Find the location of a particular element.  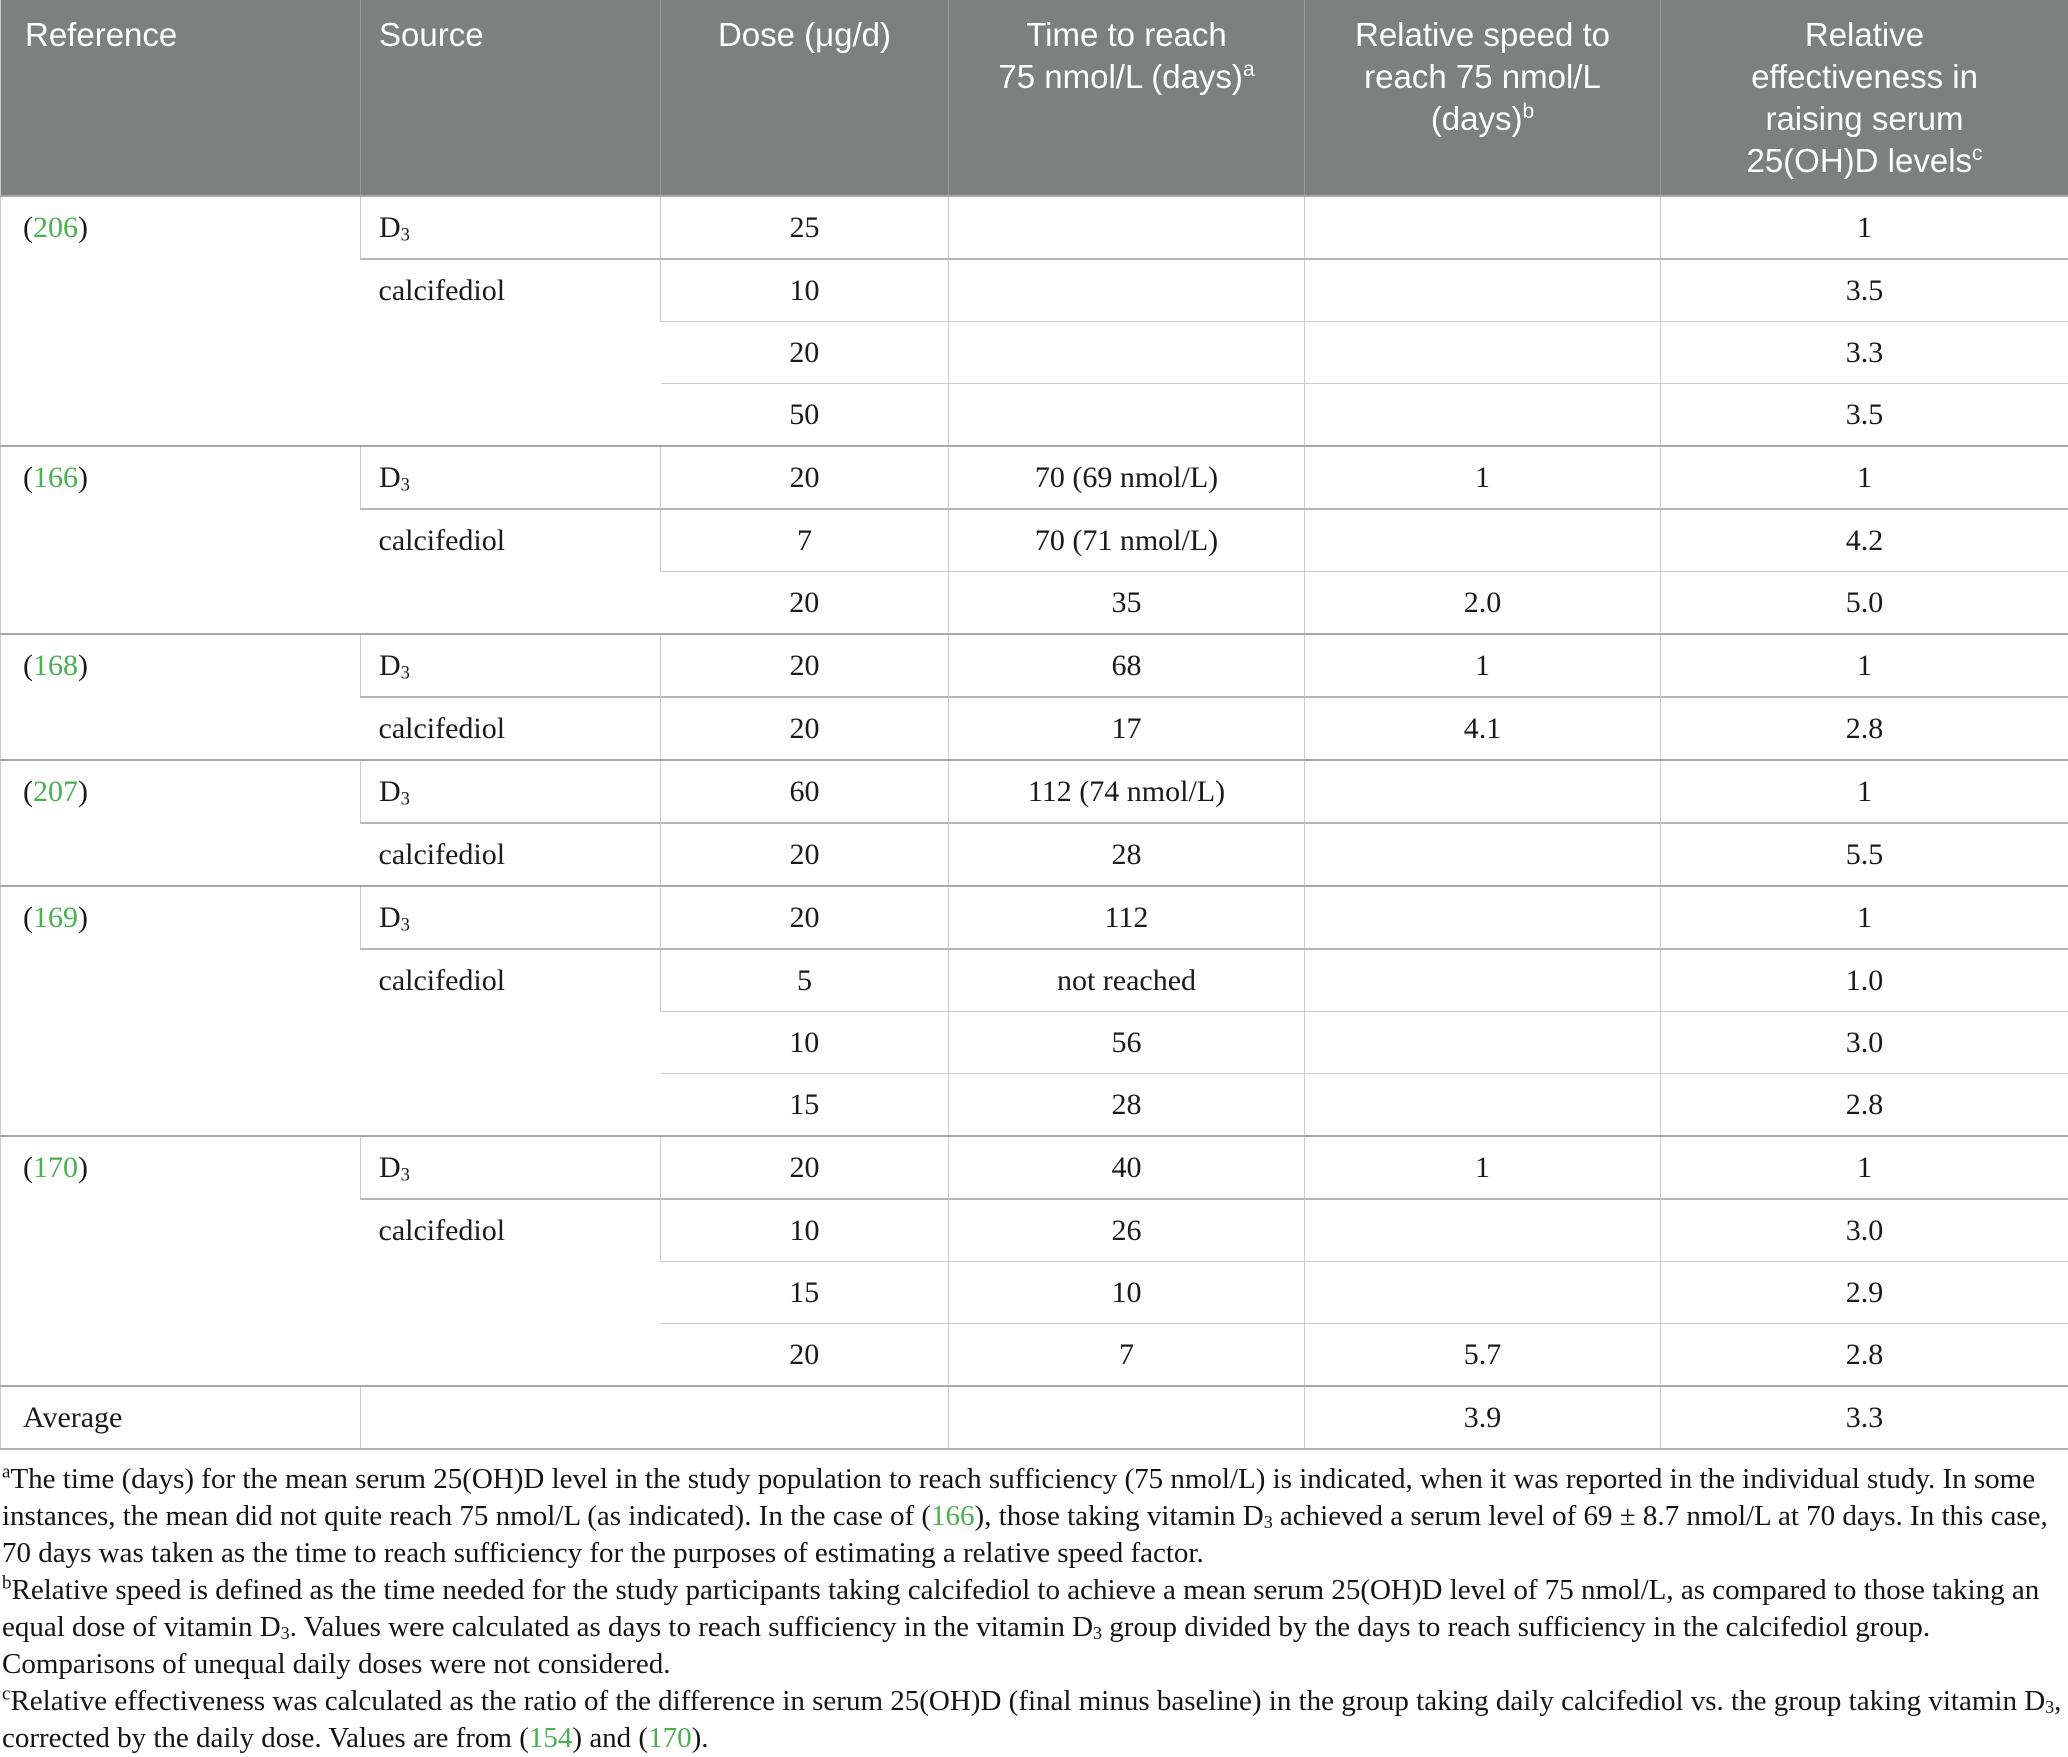

effectiveness-cell: 5.5 is located at coordinates (1864, 854).